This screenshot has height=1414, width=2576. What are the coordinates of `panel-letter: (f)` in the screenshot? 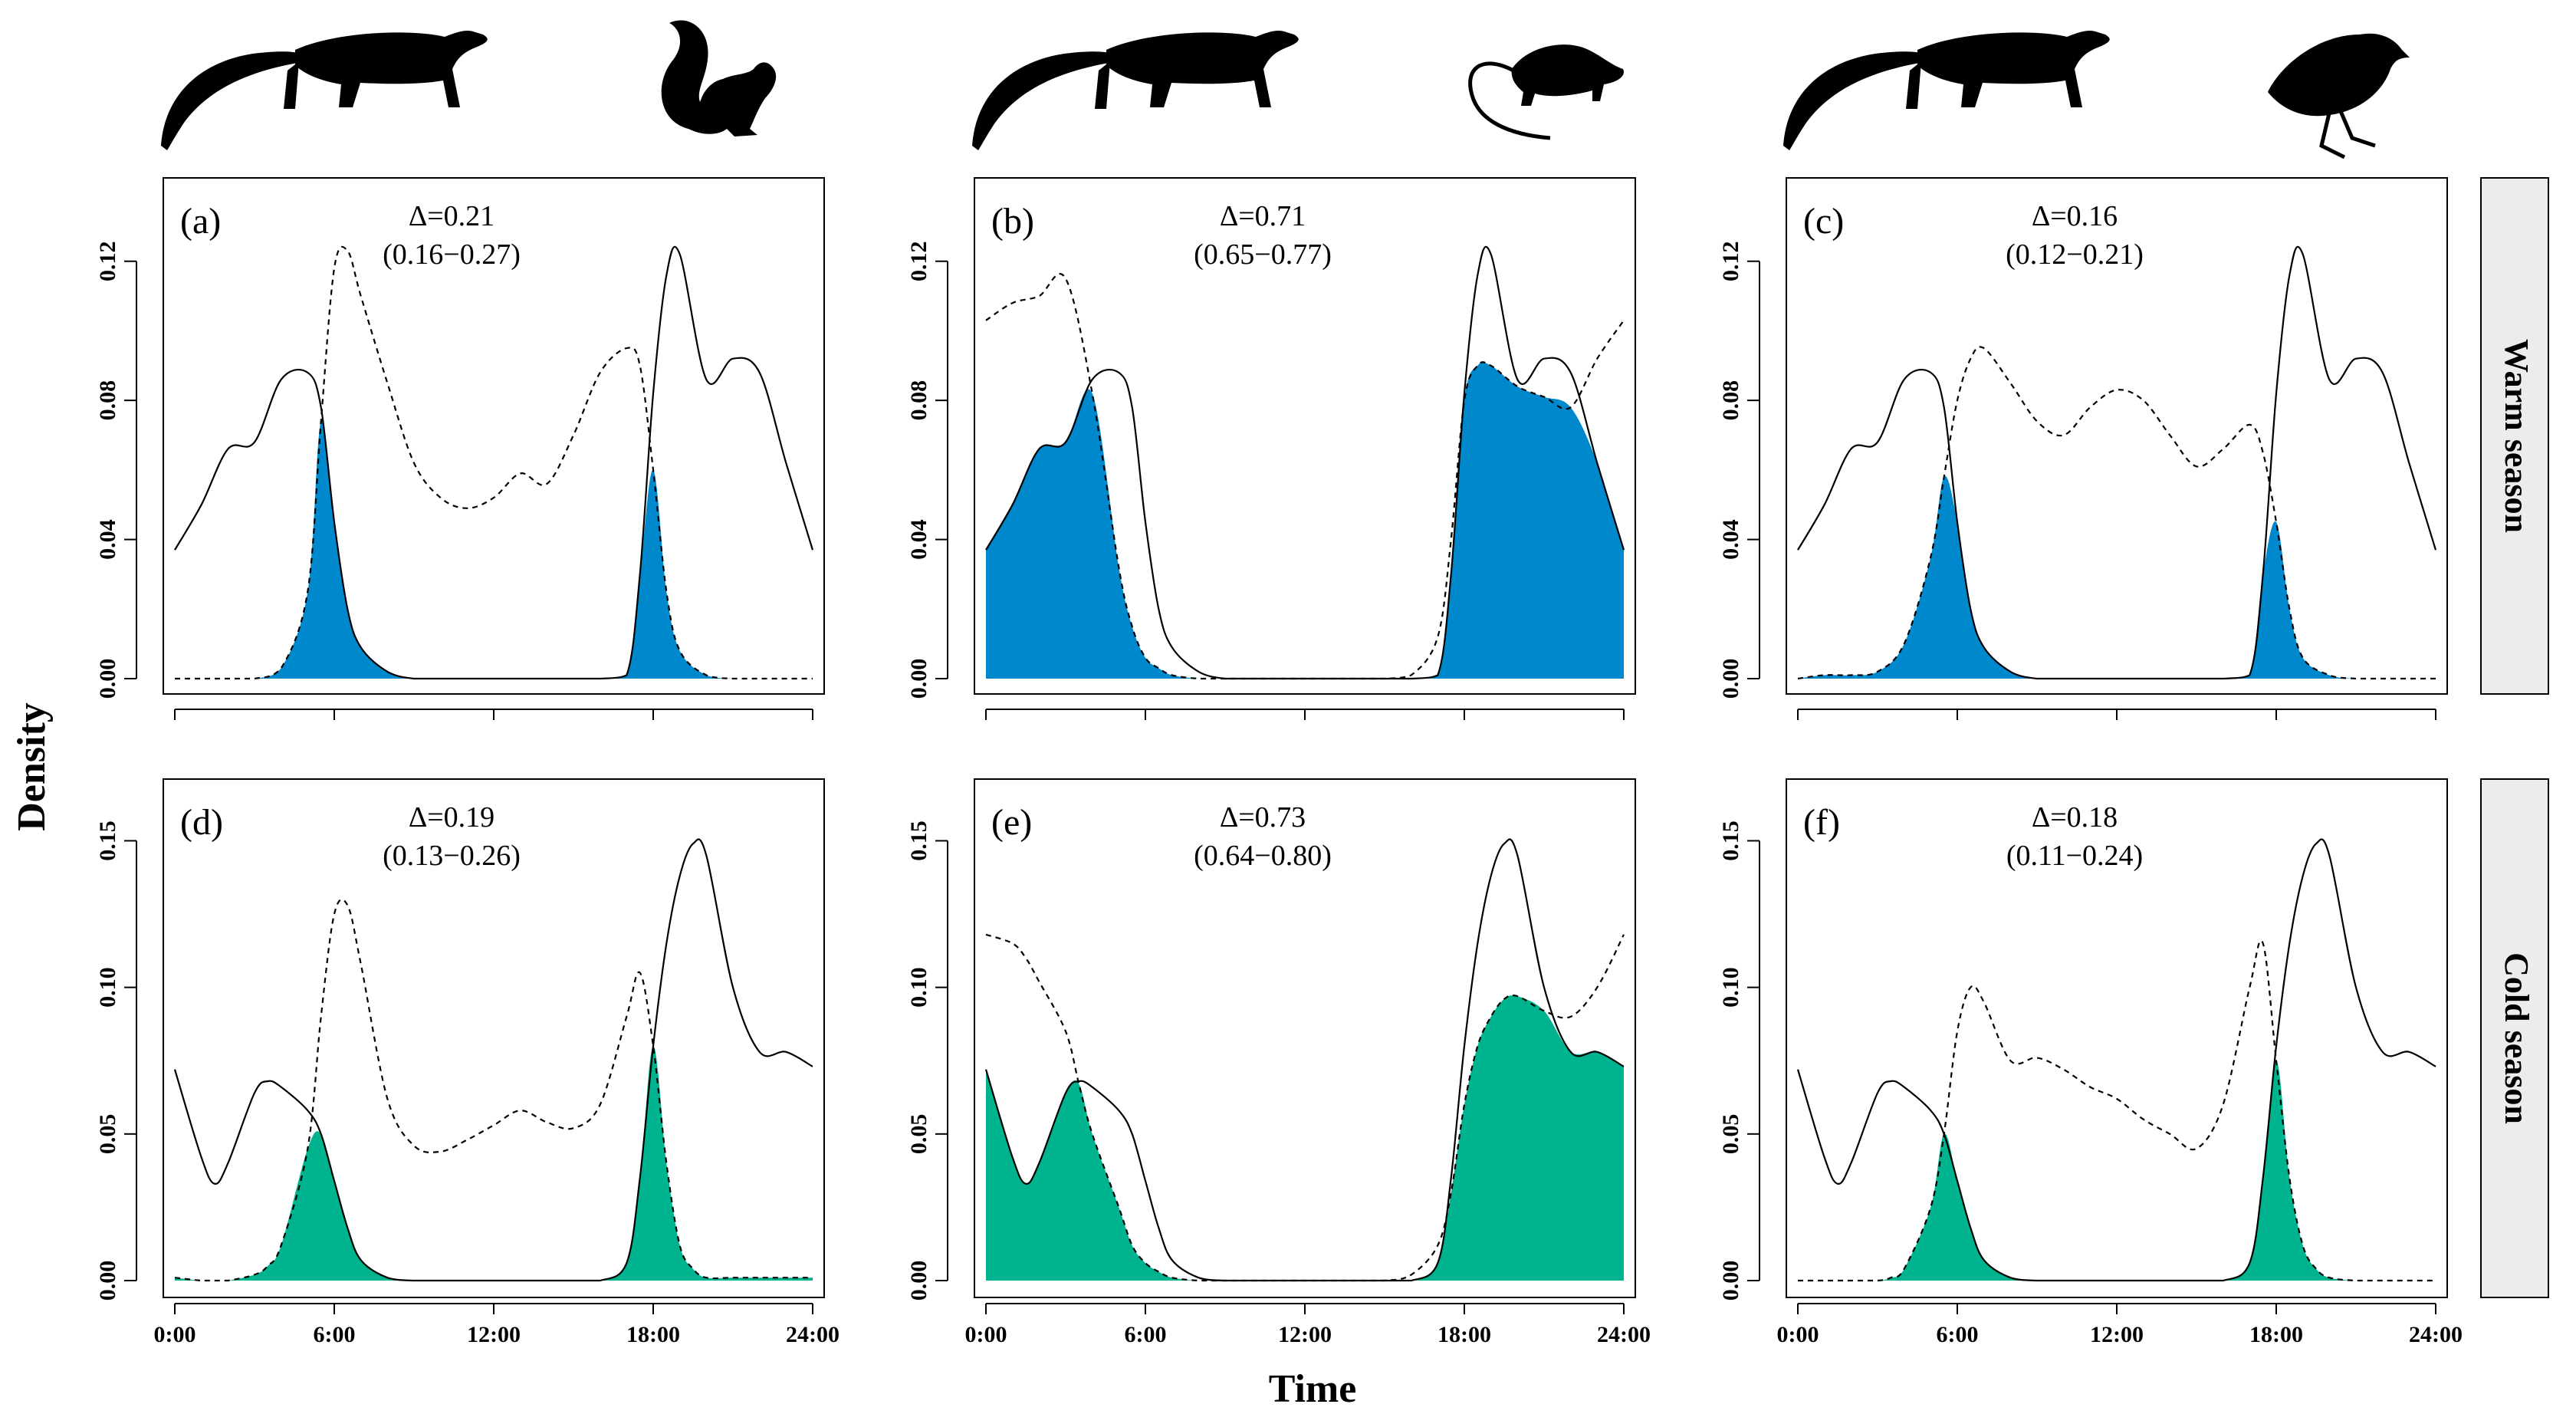 It's located at (1822, 823).